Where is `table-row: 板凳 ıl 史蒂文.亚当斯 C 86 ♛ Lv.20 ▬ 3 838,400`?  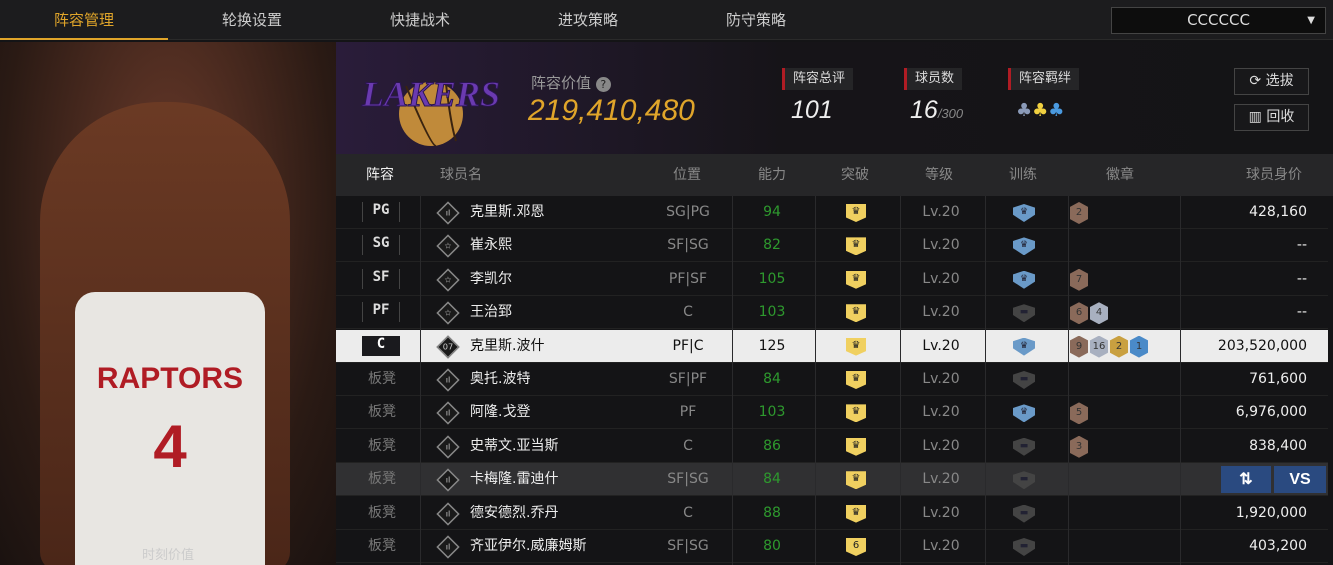 table-row: 板凳 ıl 史蒂文.亚当斯 C 86 ♛ Lv.20 ▬ 3 838,400 is located at coordinates (832, 446).